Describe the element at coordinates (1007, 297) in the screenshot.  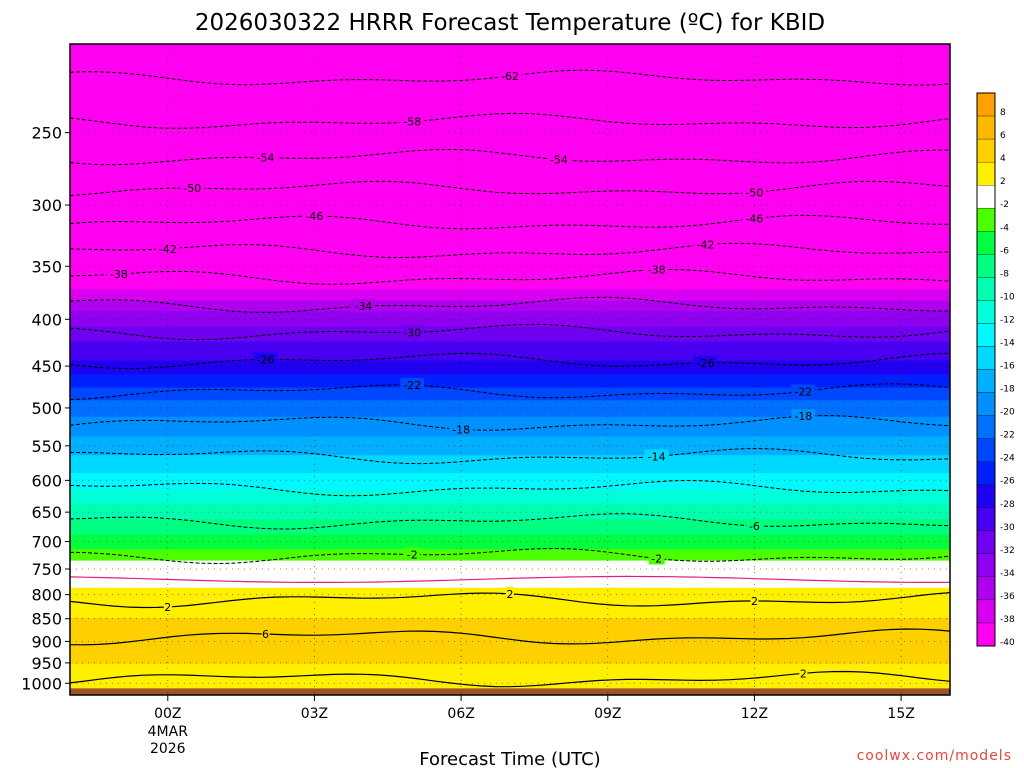
I see `colorbar-label: -10` at that location.